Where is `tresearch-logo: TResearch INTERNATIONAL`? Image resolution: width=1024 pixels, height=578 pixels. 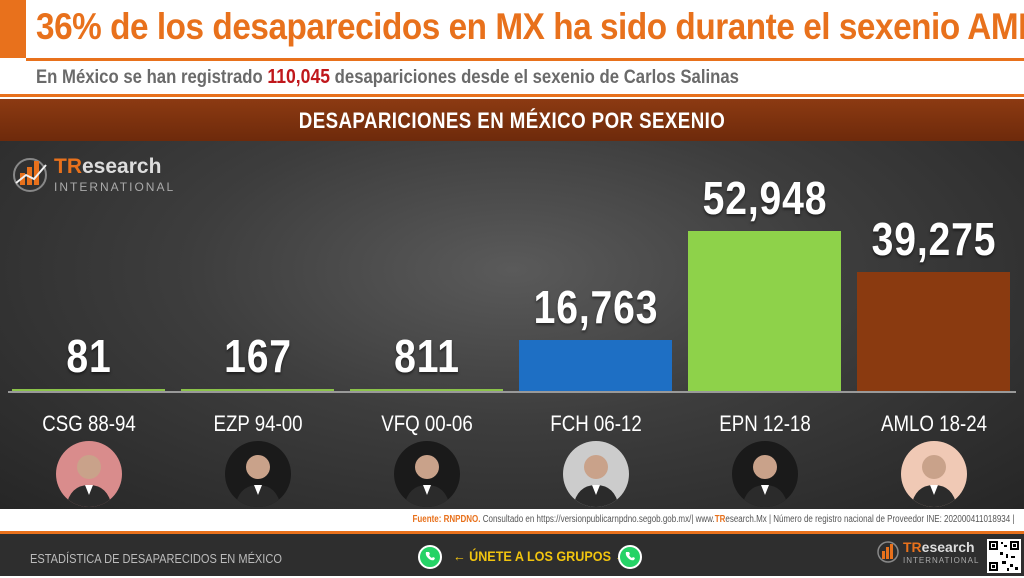 tresearch-logo: TResearch INTERNATIONAL is located at coordinates (90, 179).